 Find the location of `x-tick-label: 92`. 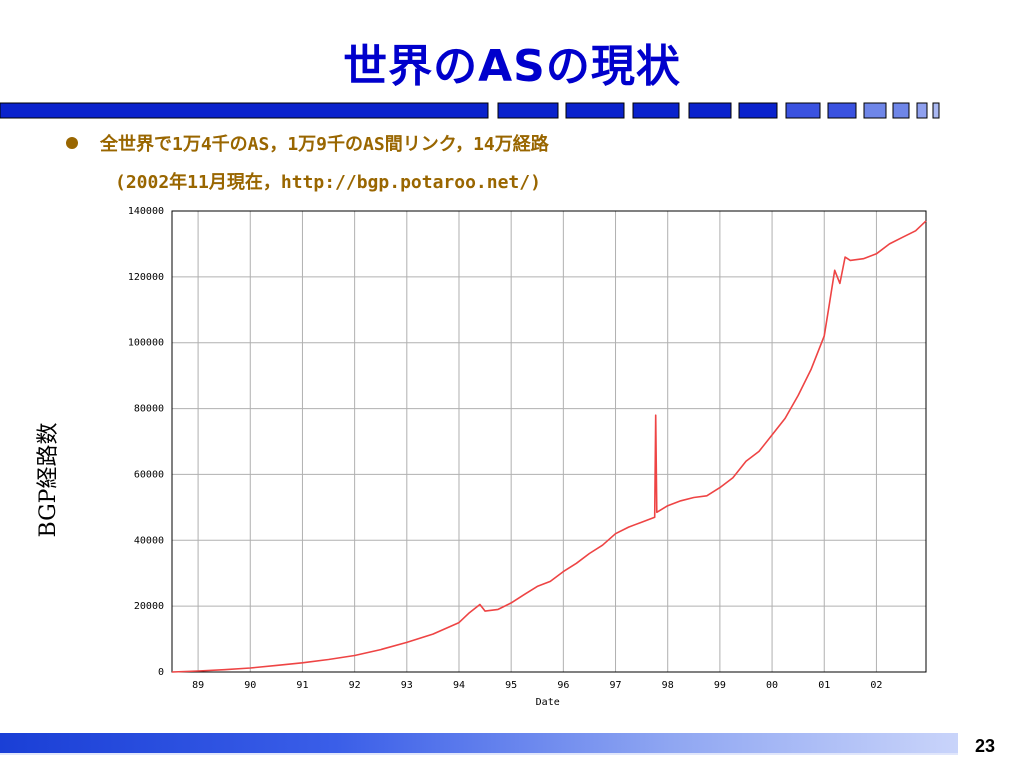

x-tick-label: 92 is located at coordinates (355, 685).